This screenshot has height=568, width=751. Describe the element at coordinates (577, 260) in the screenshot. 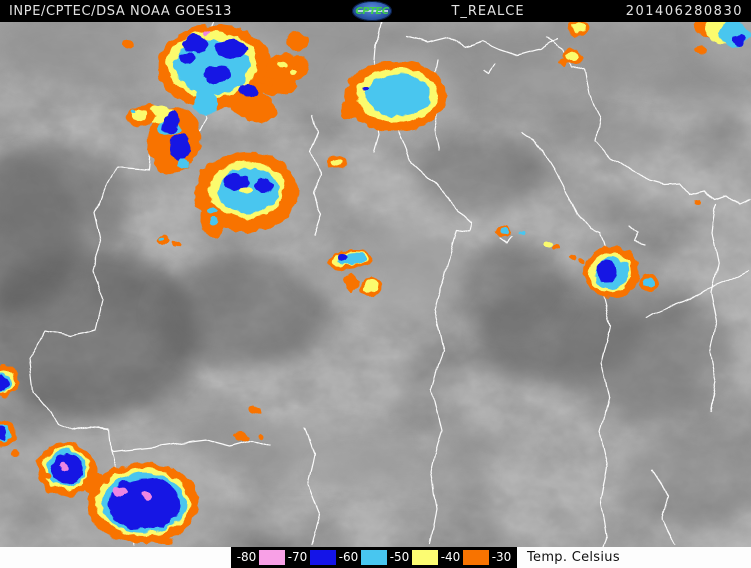

I see `cloud-cell-east-specks` at that location.